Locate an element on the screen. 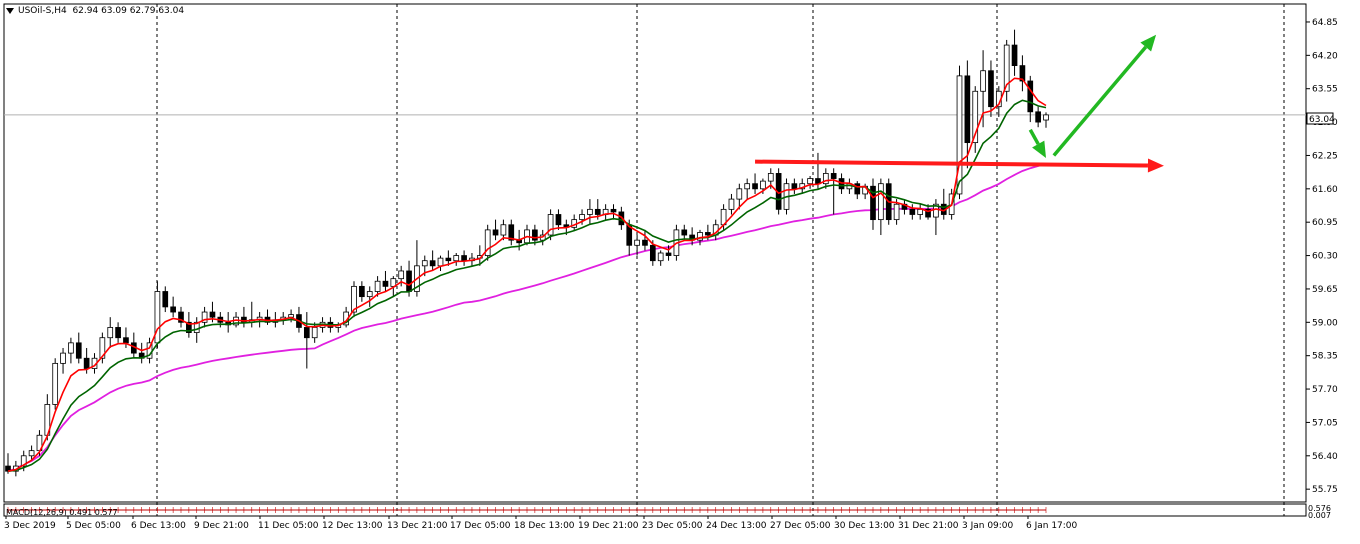 The image size is (1360, 544). y-tick-label: 59.65 is located at coordinates (1325, 290).